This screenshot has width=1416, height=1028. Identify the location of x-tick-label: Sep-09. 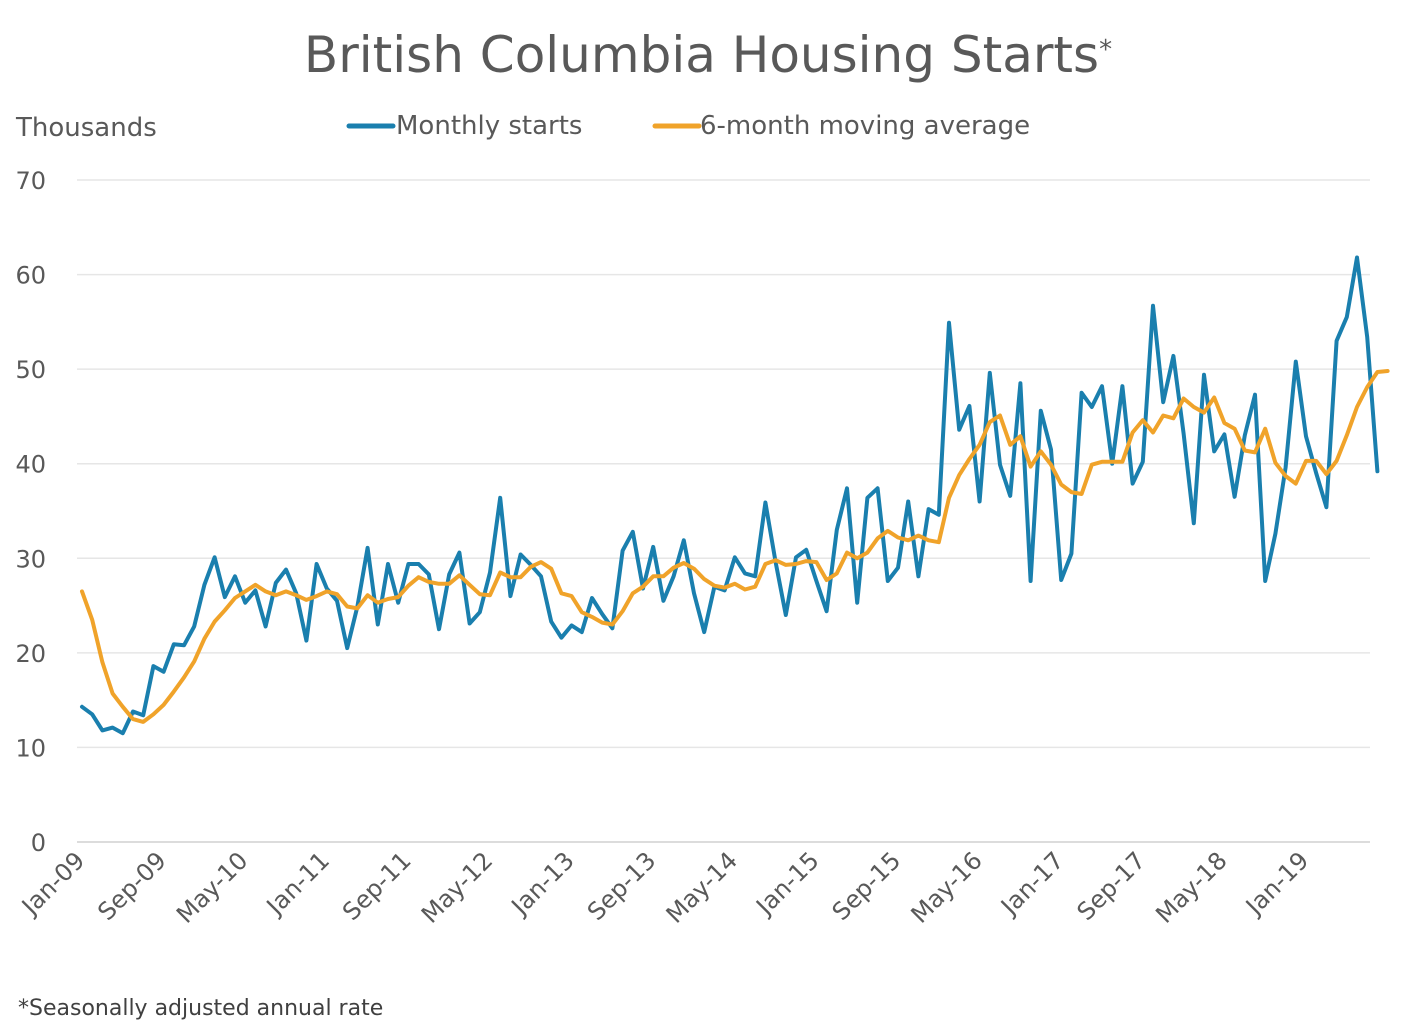
(132, 886).